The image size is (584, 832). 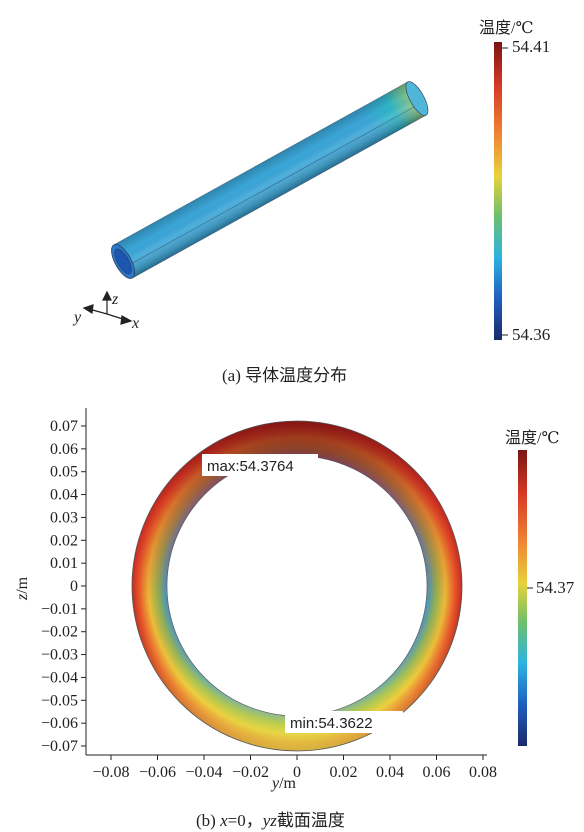 I want to click on triad-z-label: z, so click(x=115, y=299).